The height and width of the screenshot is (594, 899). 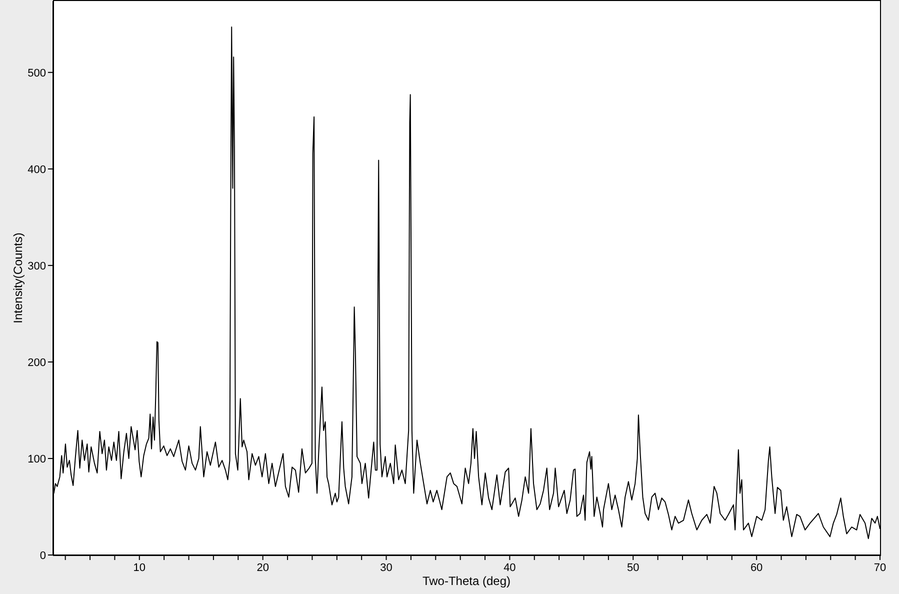 What do you see at coordinates (43, 556) in the screenshot?
I see `y-tick-label: 0` at bounding box center [43, 556].